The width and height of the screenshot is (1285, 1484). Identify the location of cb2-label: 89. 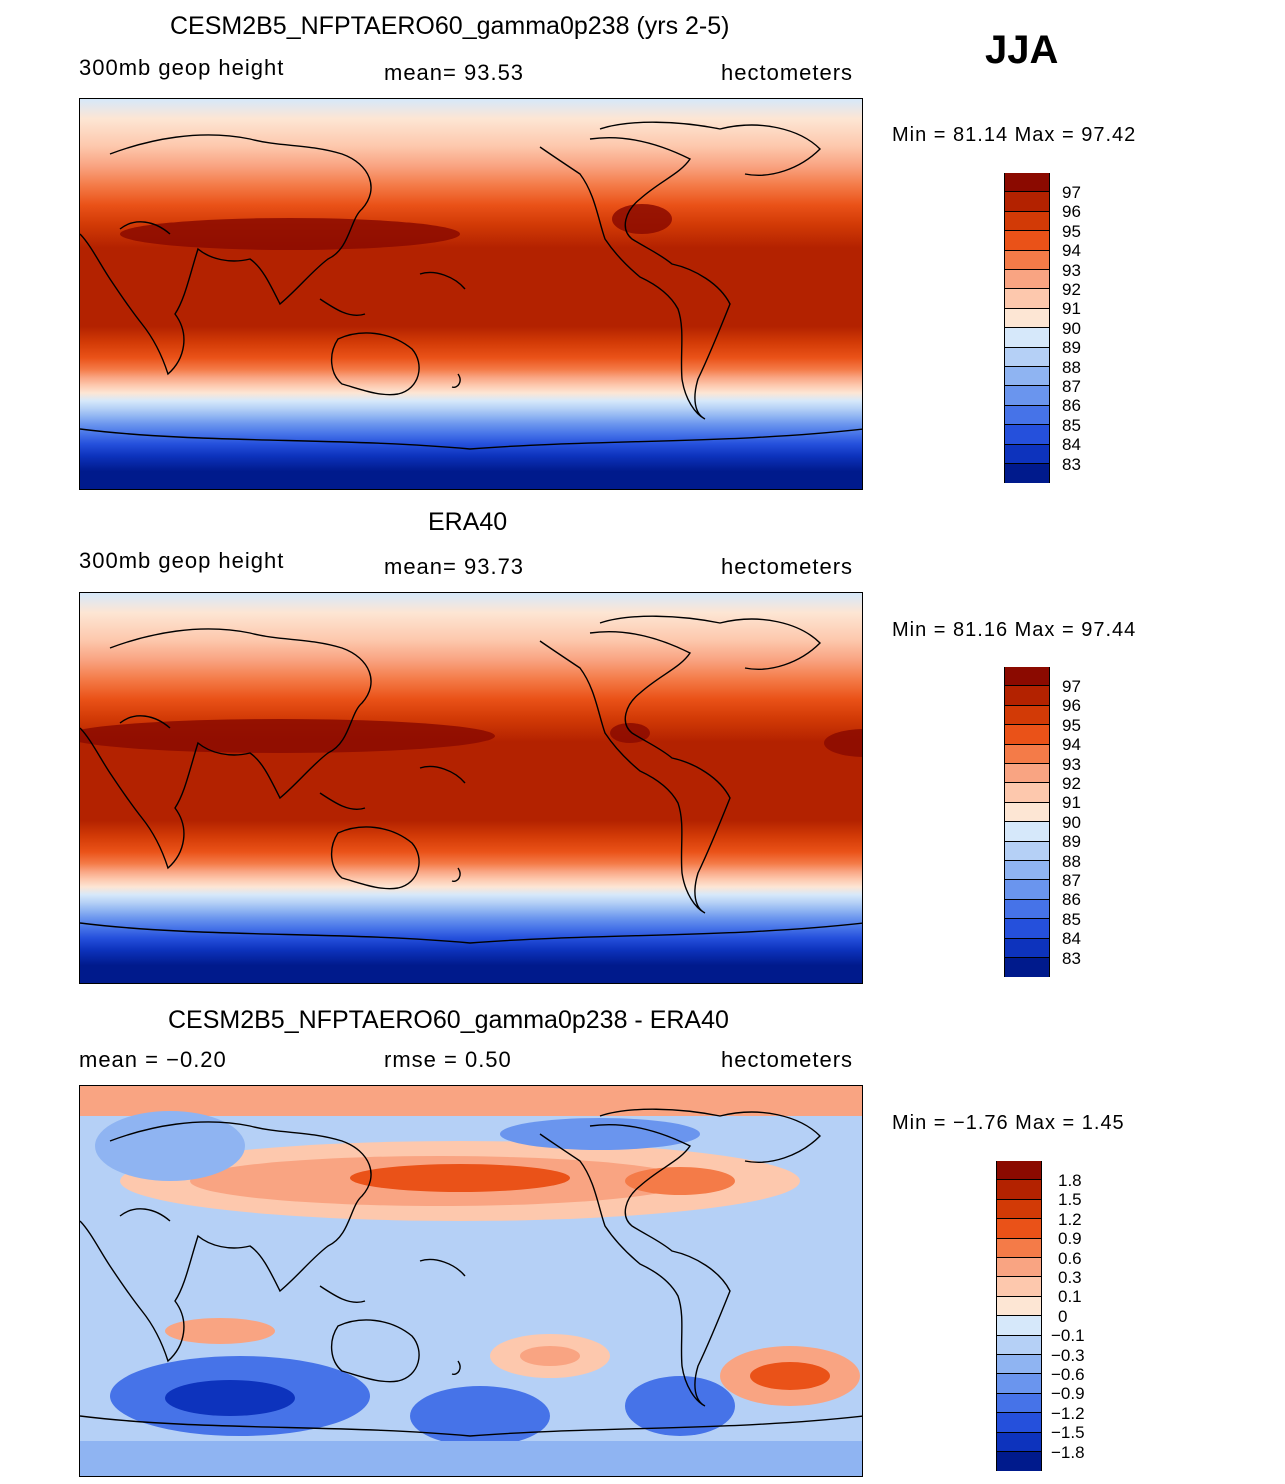
(1071, 842).